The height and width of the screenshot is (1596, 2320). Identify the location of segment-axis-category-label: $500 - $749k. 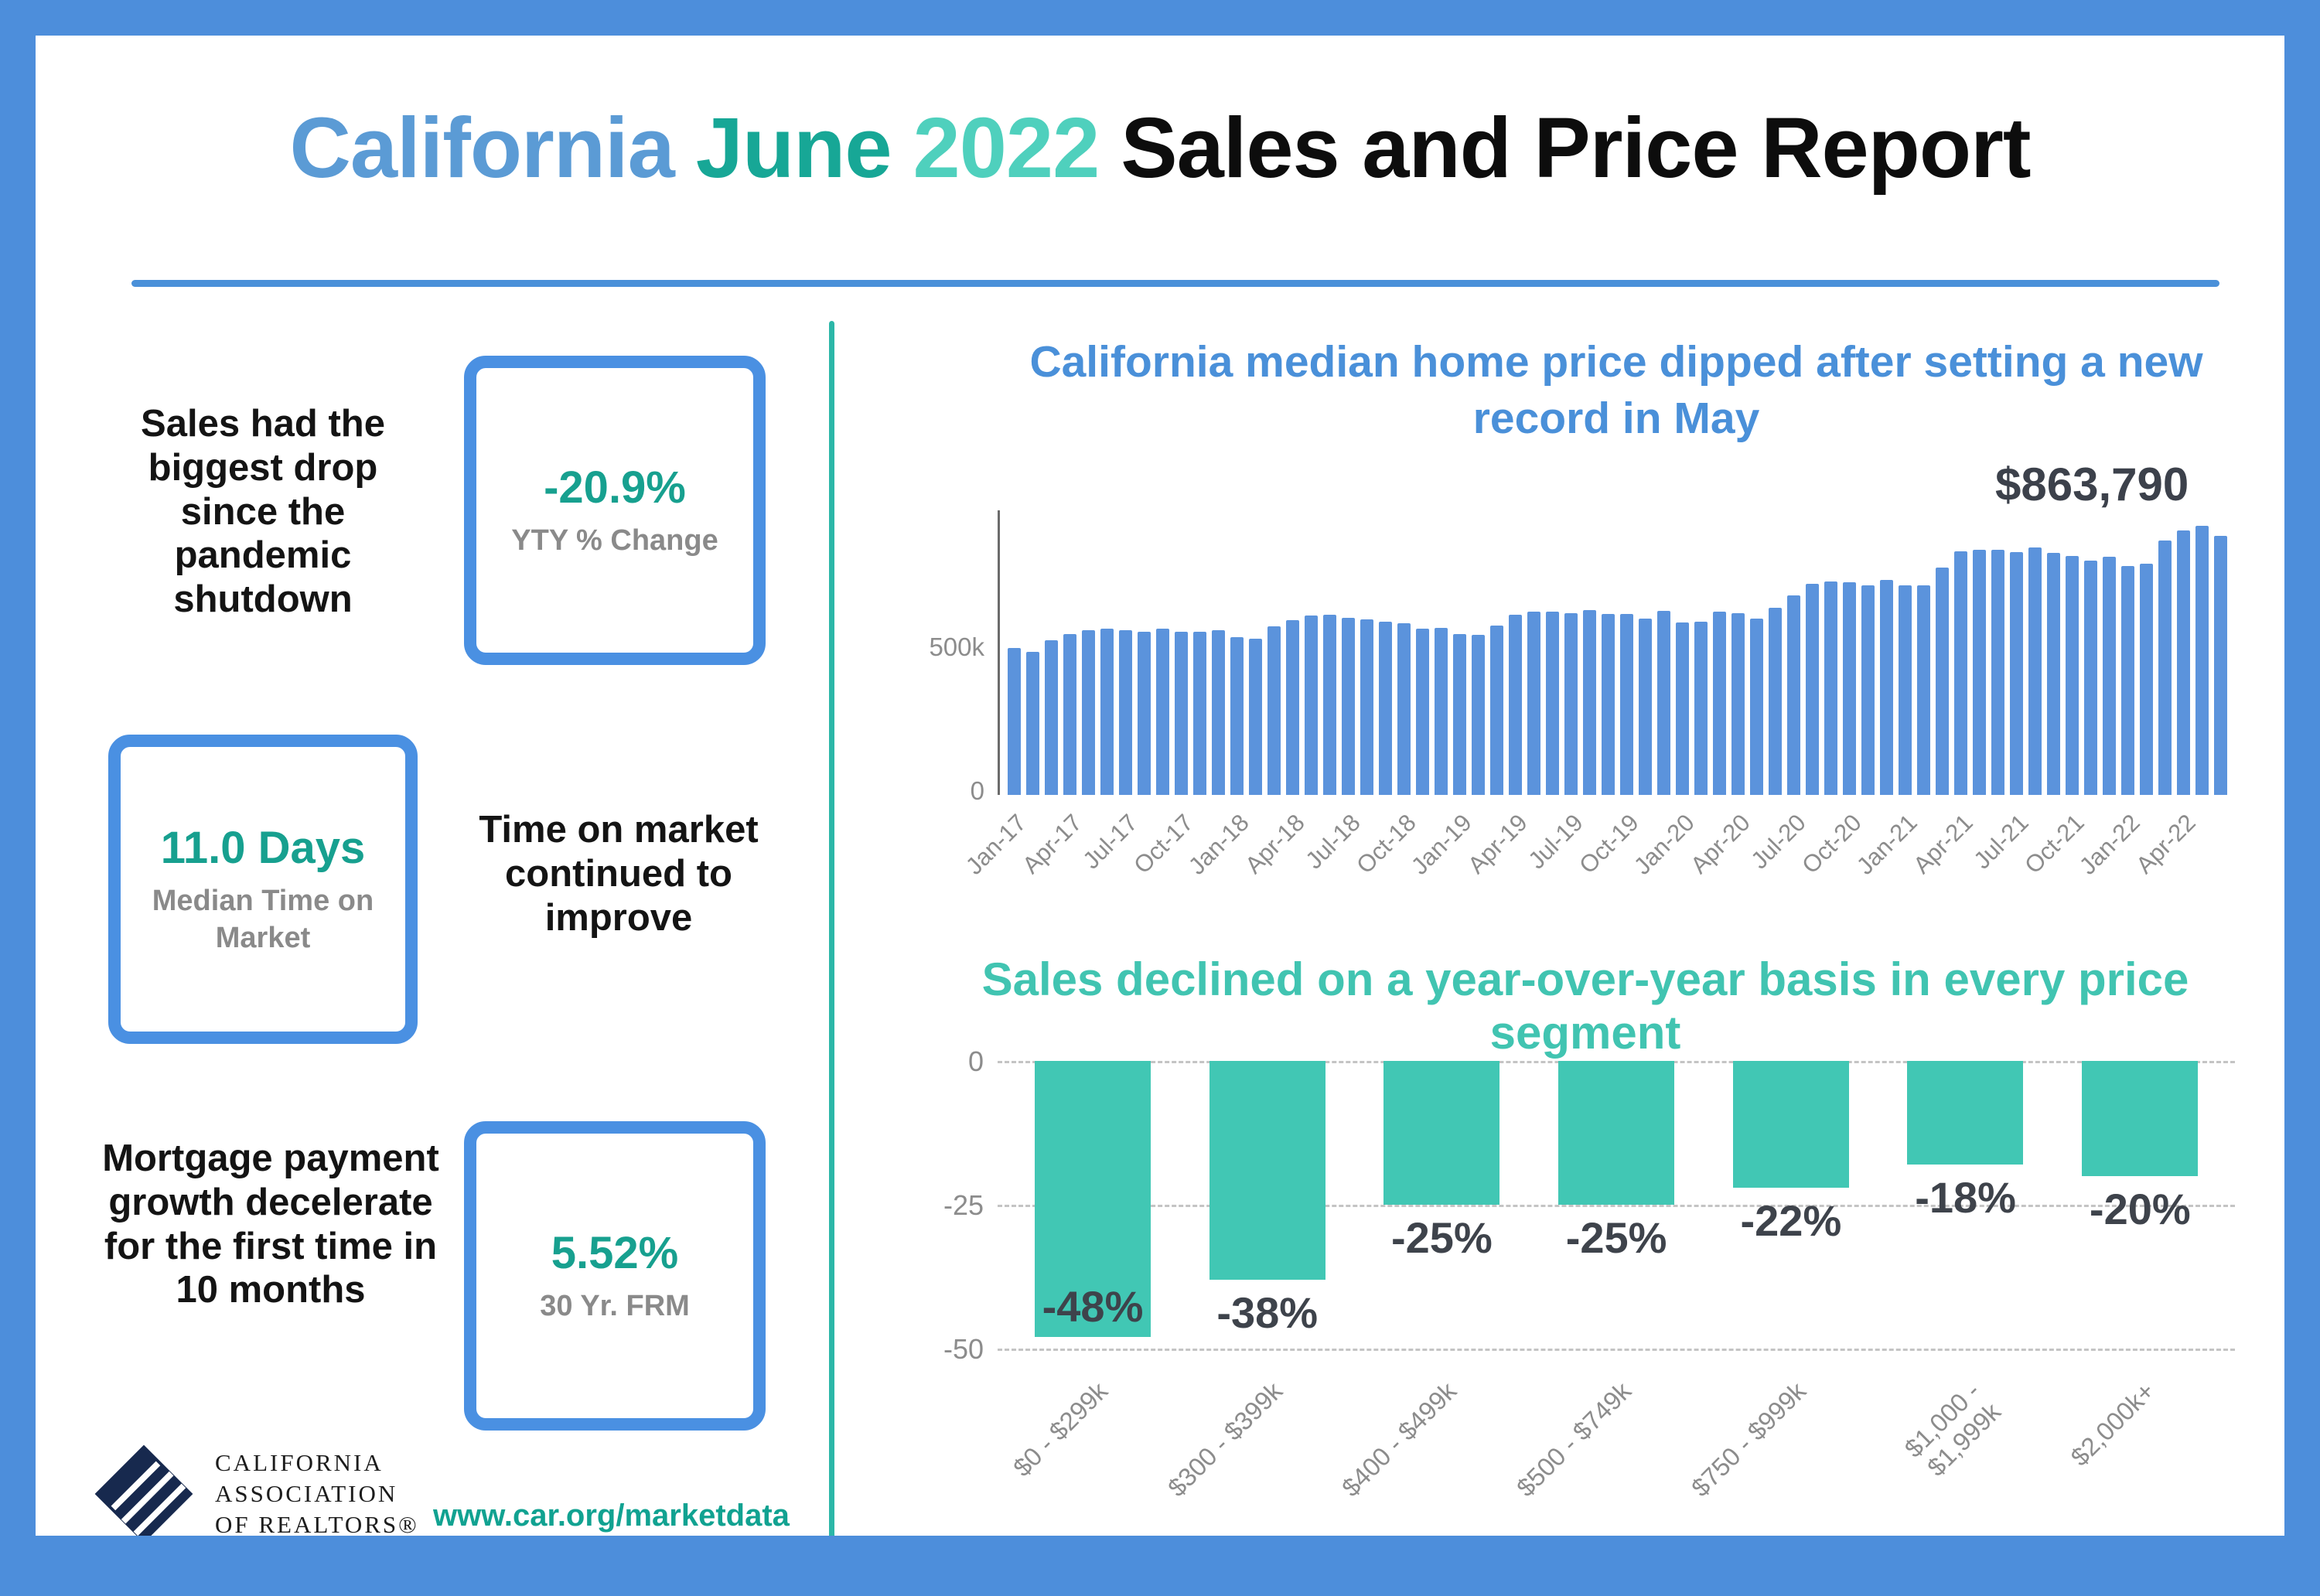
(1573, 1439).